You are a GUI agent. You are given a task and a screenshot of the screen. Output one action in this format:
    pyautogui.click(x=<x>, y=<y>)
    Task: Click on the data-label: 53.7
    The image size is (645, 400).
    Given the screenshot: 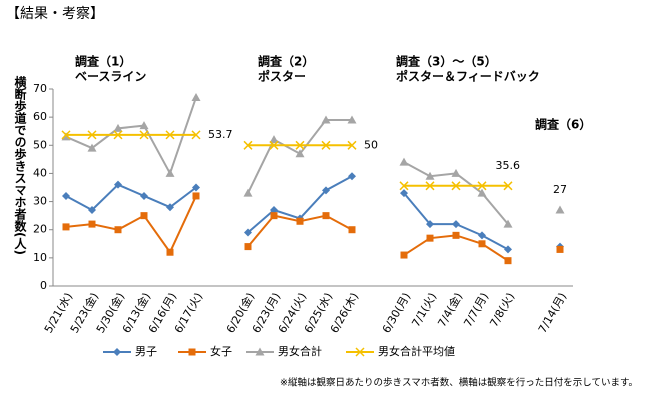 What is the action you would take?
    pyautogui.click(x=220, y=134)
    